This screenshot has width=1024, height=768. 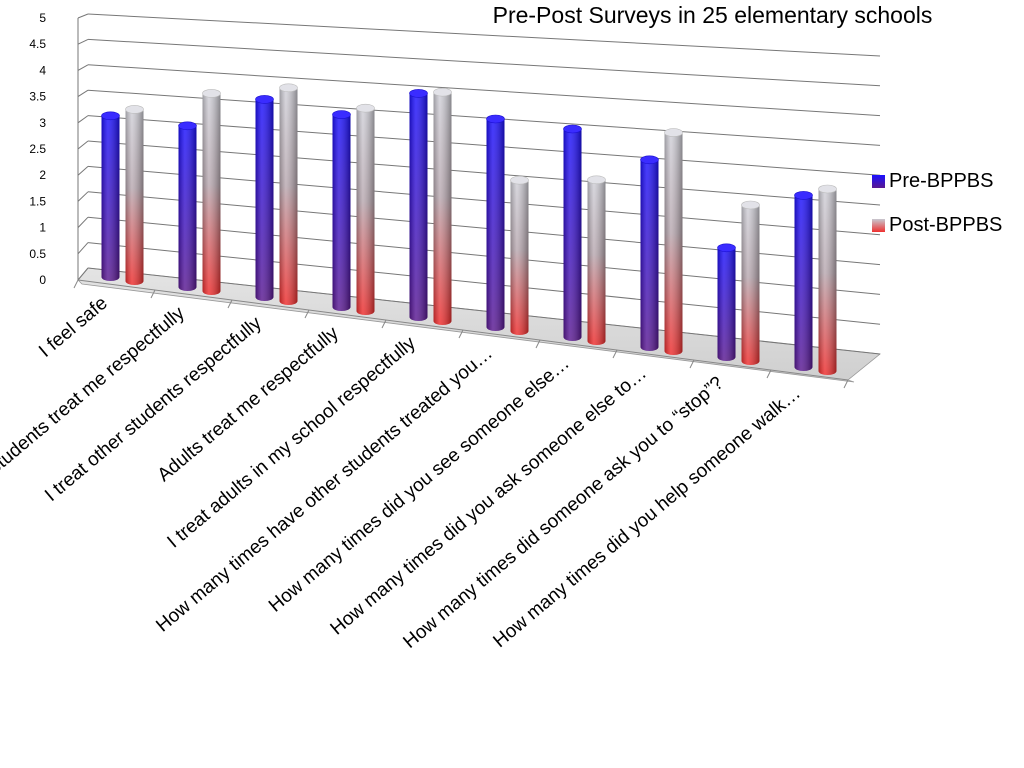 What do you see at coordinates (42, 70) in the screenshot?
I see `y-tick-label: 4` at bounding box center [42, 70].